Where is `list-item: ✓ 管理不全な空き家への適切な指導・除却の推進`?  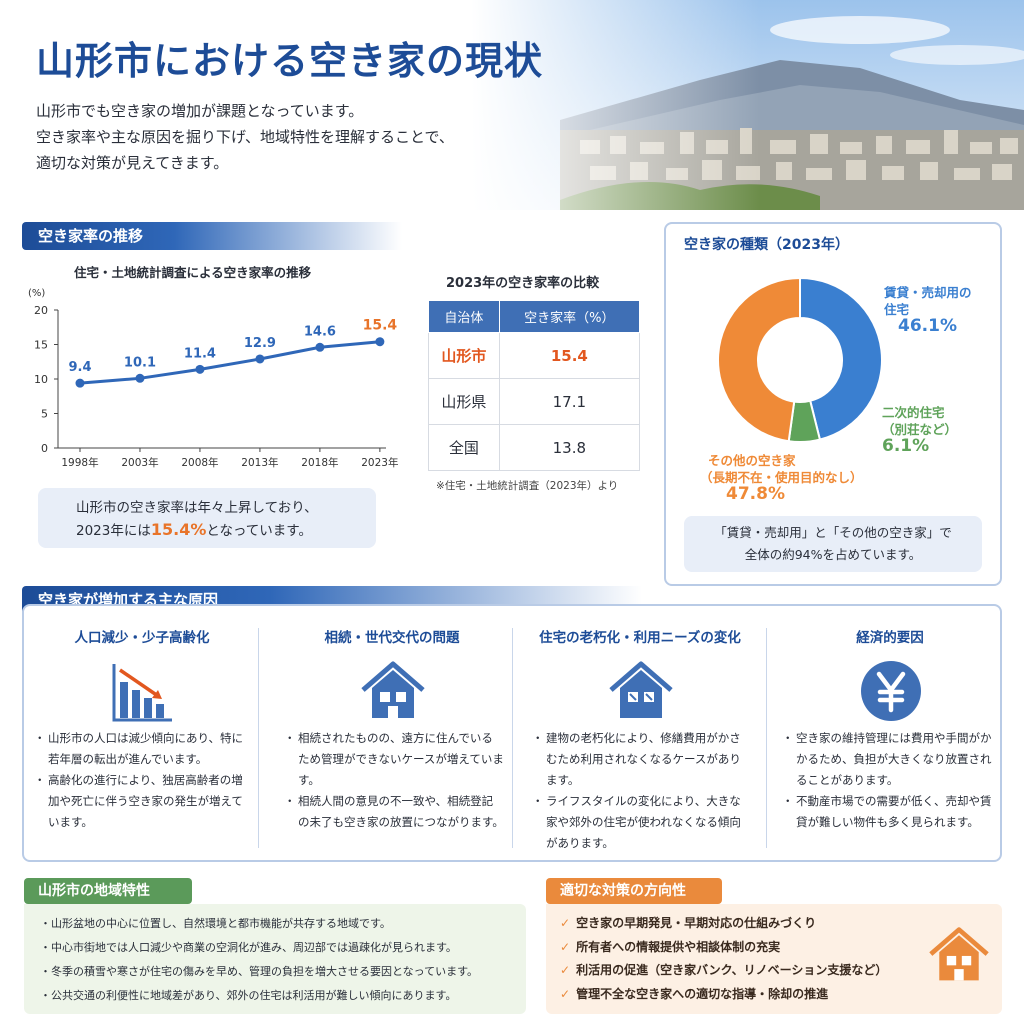
list-item: ✓ 管理不全な空き家への適切な指導・除却の推進 is located at coordinates (694, 993).